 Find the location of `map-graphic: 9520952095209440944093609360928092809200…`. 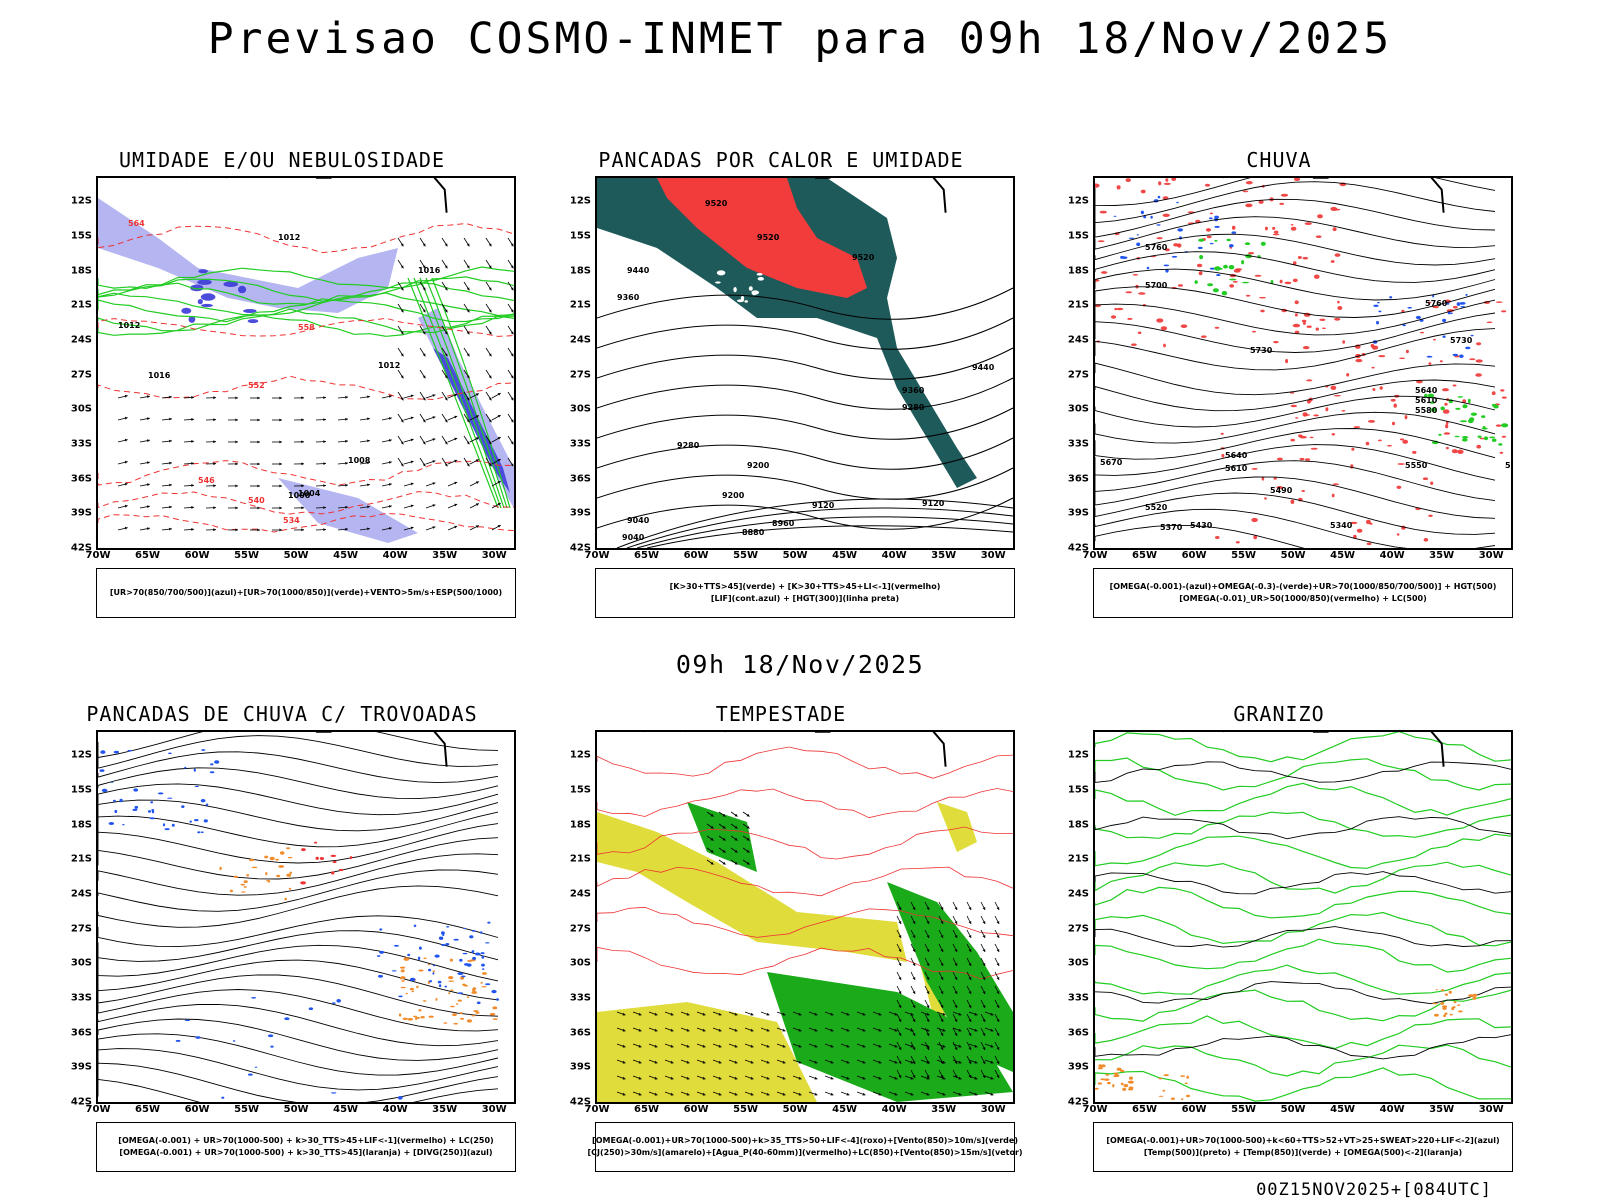

map-graphic: 9520952095209440944093609360928092809200… is located at coordinates (805, 363).